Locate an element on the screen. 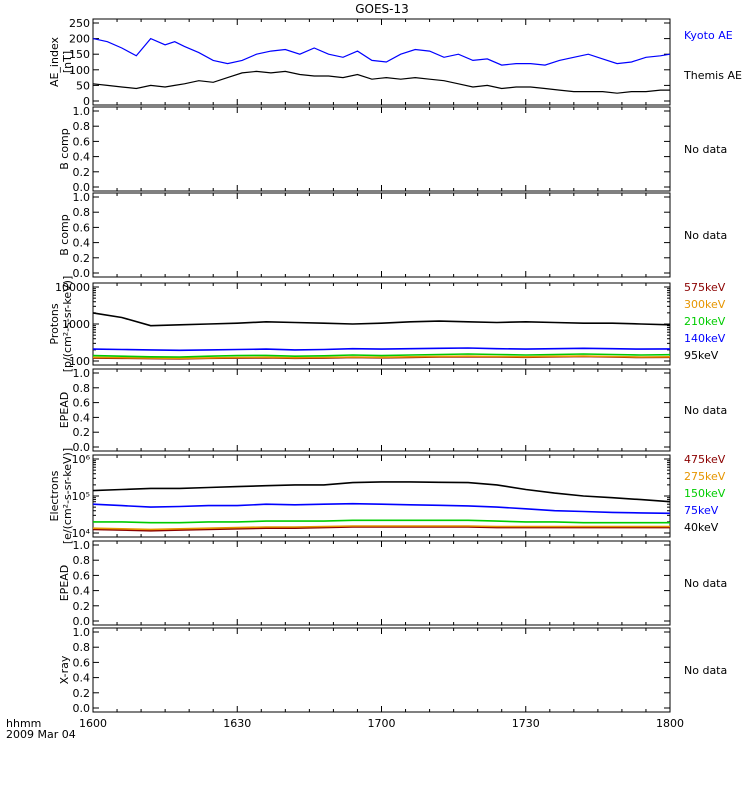 This screenshot has height=800, width=750. legend-entry: 150keV is located at coordinates (705, 493).